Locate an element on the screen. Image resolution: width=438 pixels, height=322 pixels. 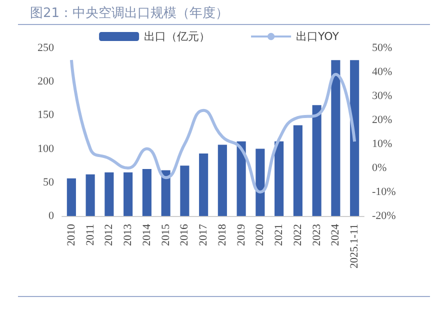
x-tick-label: 2016 is located at coordinates (184, 235).